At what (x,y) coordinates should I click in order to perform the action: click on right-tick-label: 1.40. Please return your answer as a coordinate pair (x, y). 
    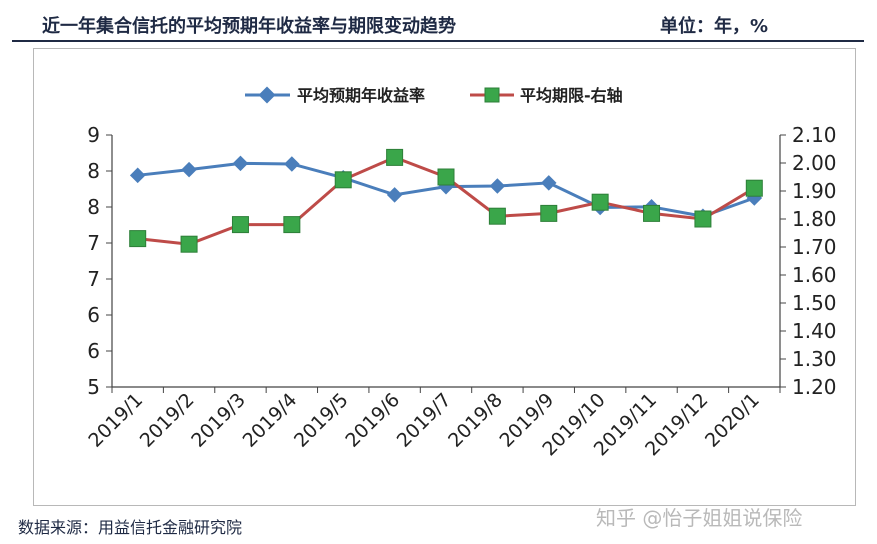
    Looking at the image, I should click on (814, 331).